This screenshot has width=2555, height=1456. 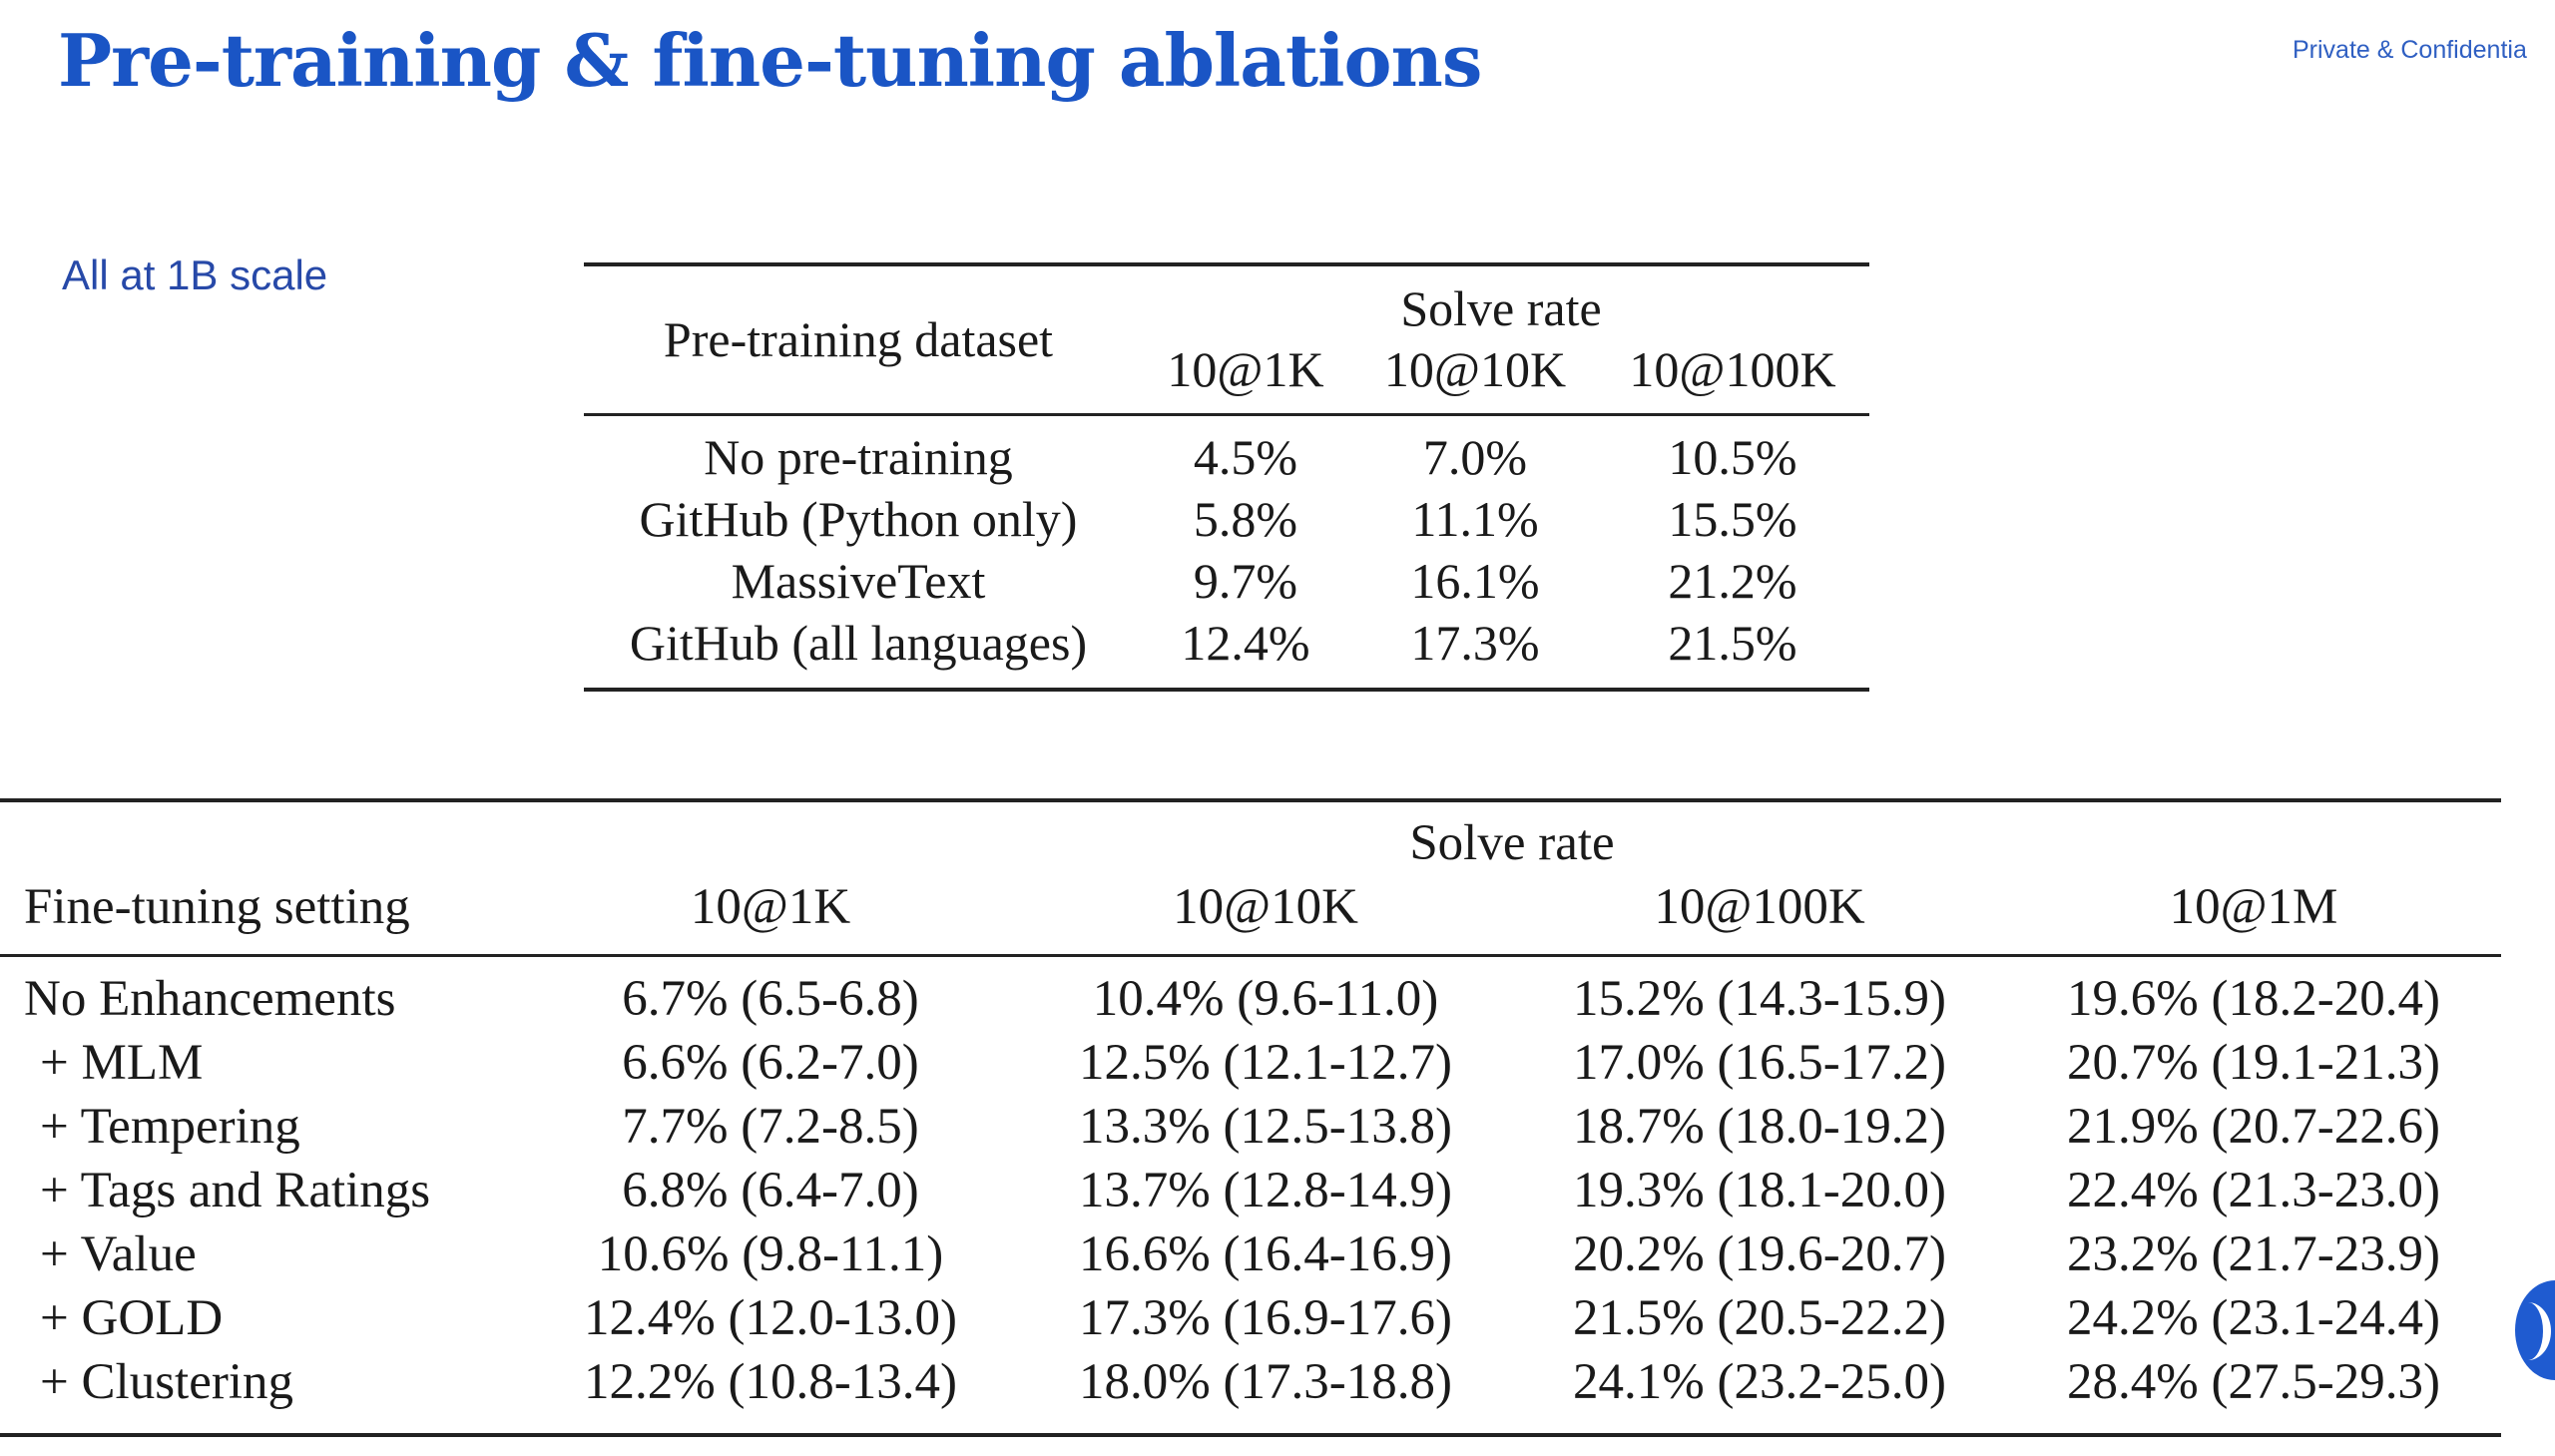 What do you see at coordinates (1245, 643) in the screenshot?
I see `cell-value: 12.4%` at bounding box center [1245, 643].